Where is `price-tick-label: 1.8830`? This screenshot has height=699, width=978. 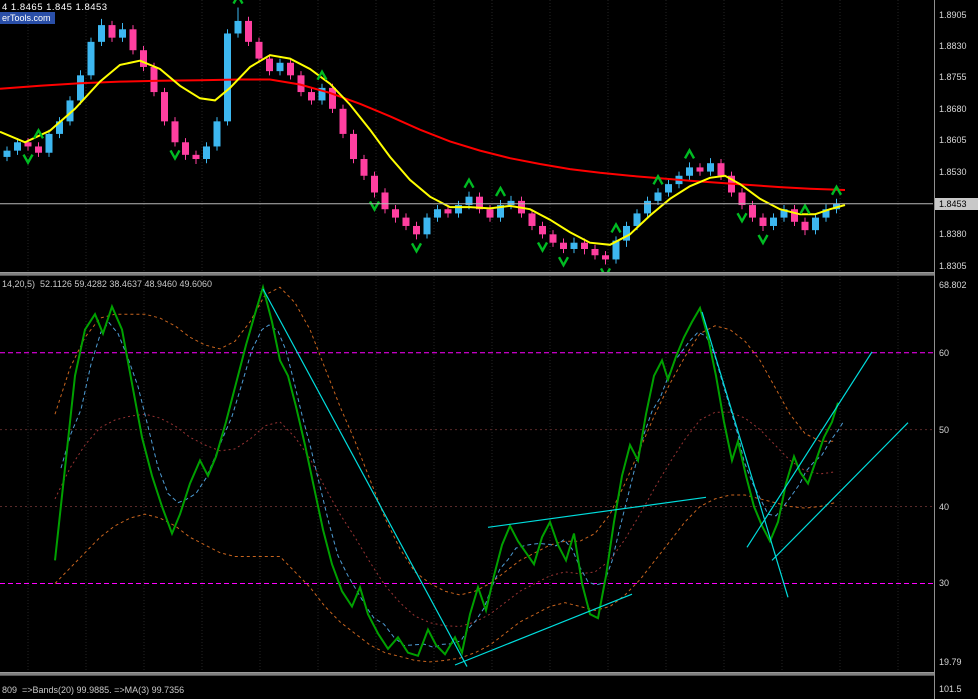
price-tick-label: 1.8830 is located at coordinates (953, 46).